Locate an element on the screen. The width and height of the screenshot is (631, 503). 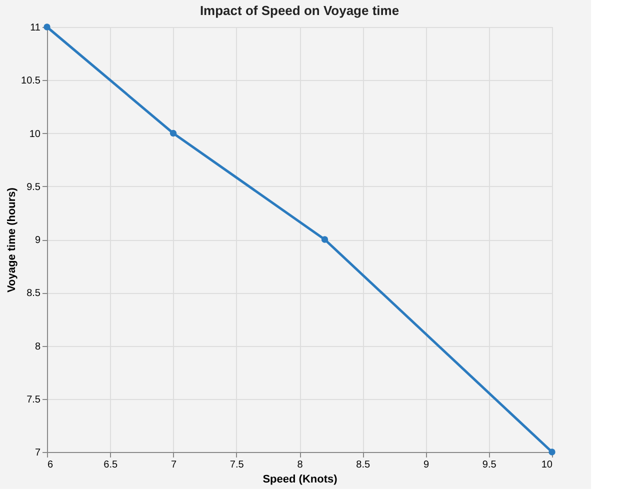
x-tick-label: 6.5 is located at coordinates (111, 465).